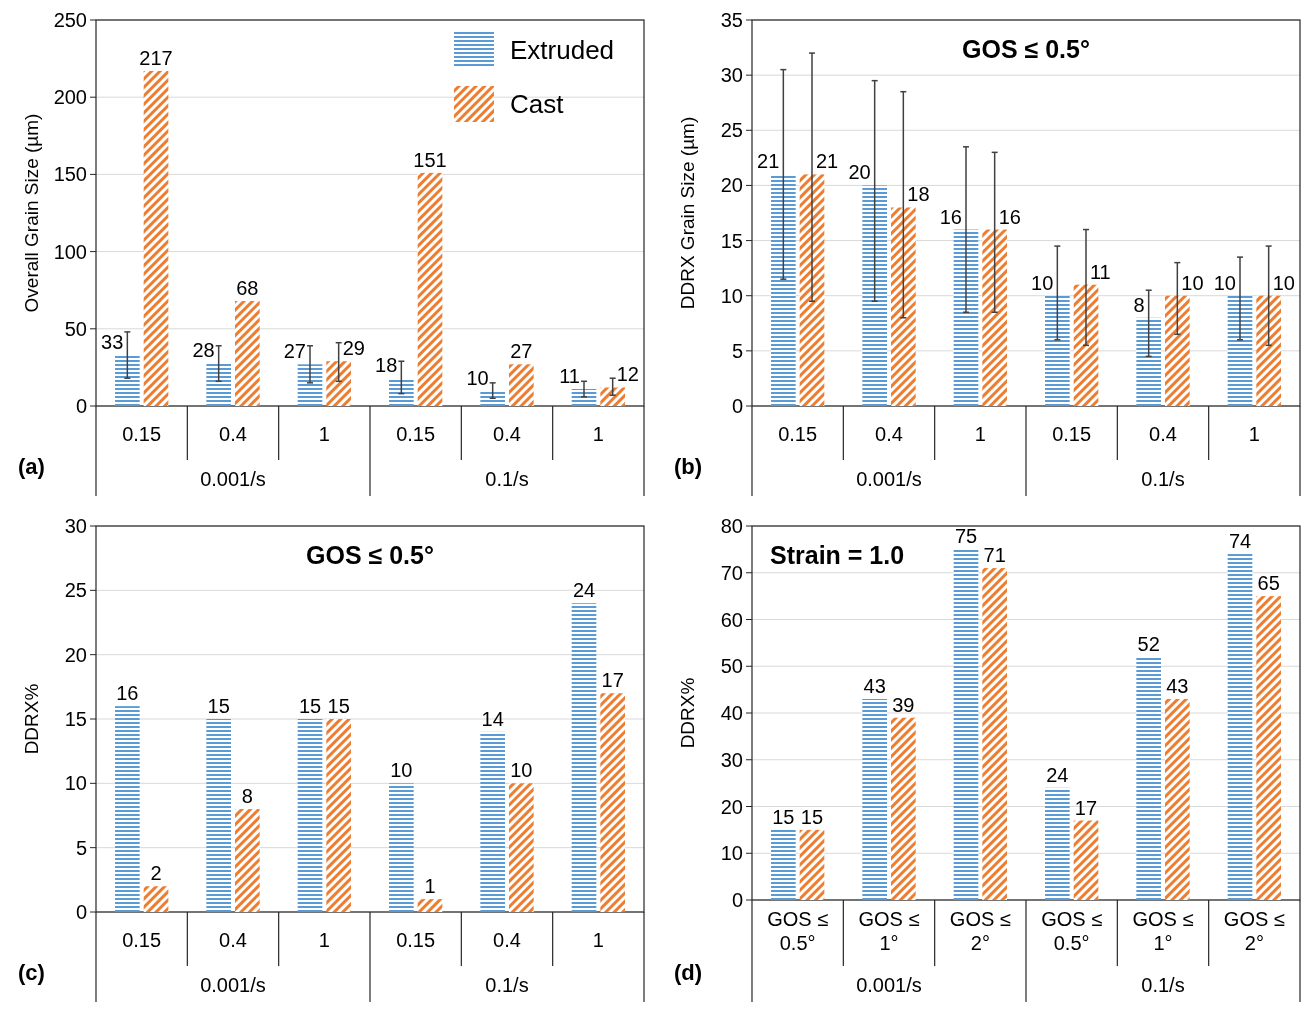  What do you see at coordinates (731, 759) in the screenshot?
I see `y-tick-label: 30` at bounding box center [731, 759].